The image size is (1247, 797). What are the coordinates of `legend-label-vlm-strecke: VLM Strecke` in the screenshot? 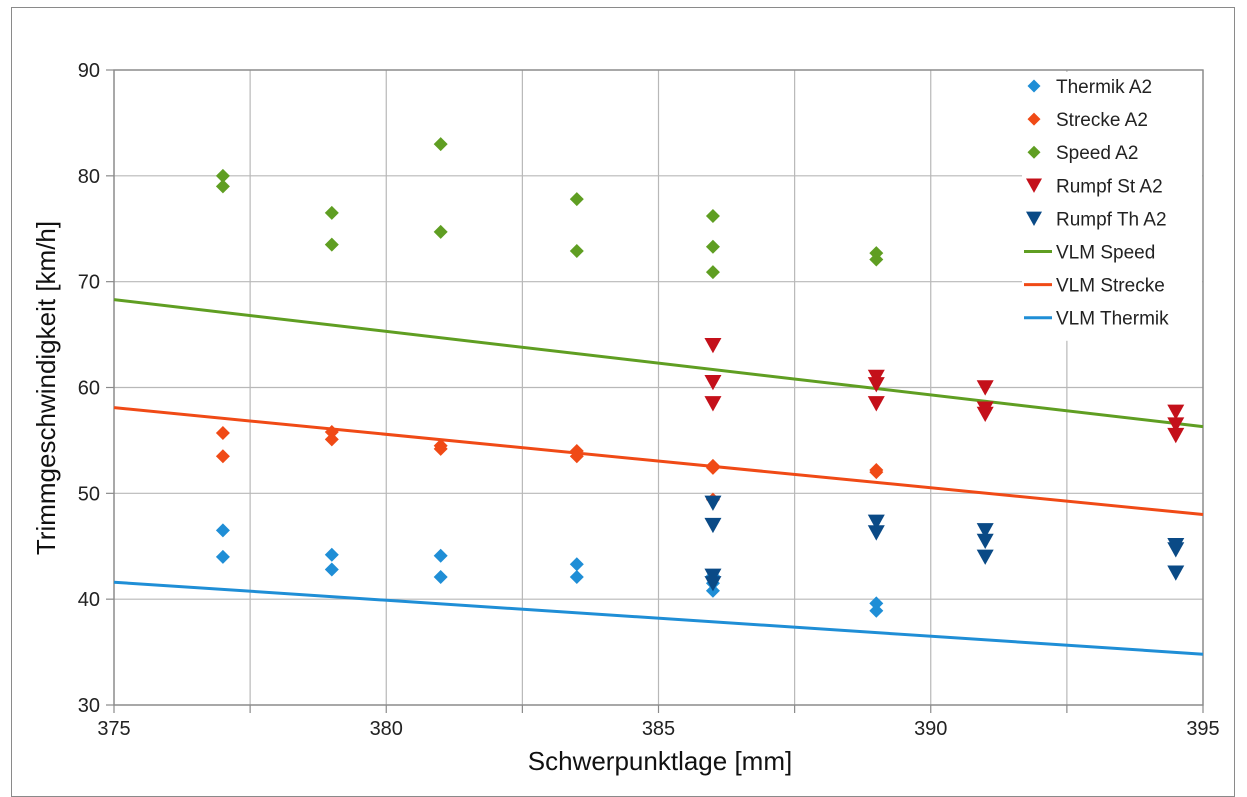 It's located at (1110, 286).